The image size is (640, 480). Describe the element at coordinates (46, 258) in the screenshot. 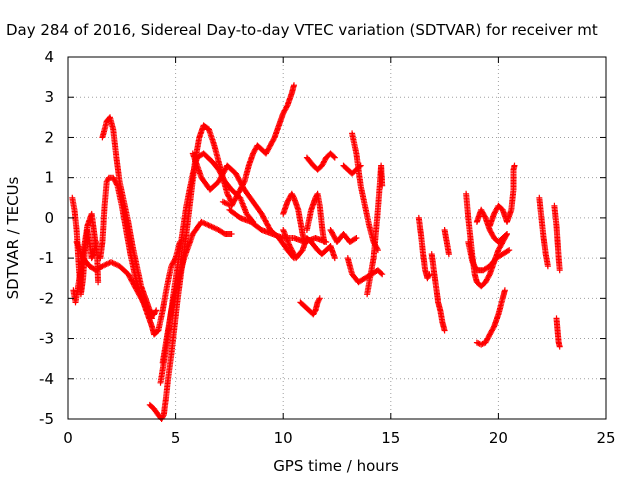

I see `y-tick-label: -1` at that location.